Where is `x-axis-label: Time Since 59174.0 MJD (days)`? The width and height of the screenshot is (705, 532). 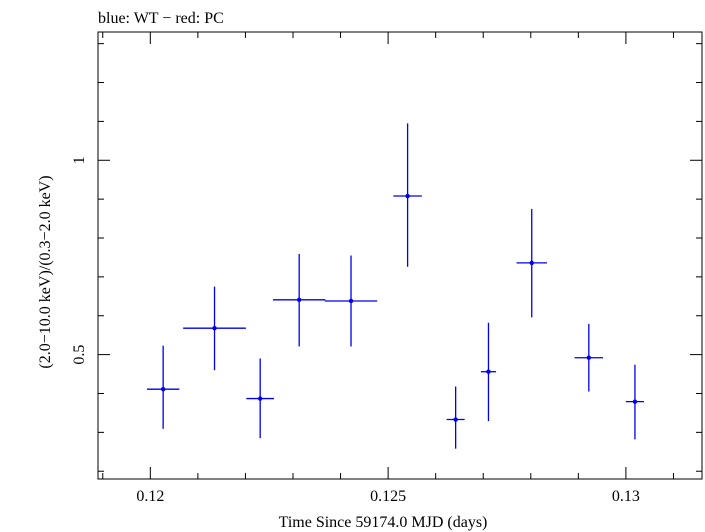 x-axis-label: Time Since 59174.0 MJD (days) is located at coordinates (383, 522).